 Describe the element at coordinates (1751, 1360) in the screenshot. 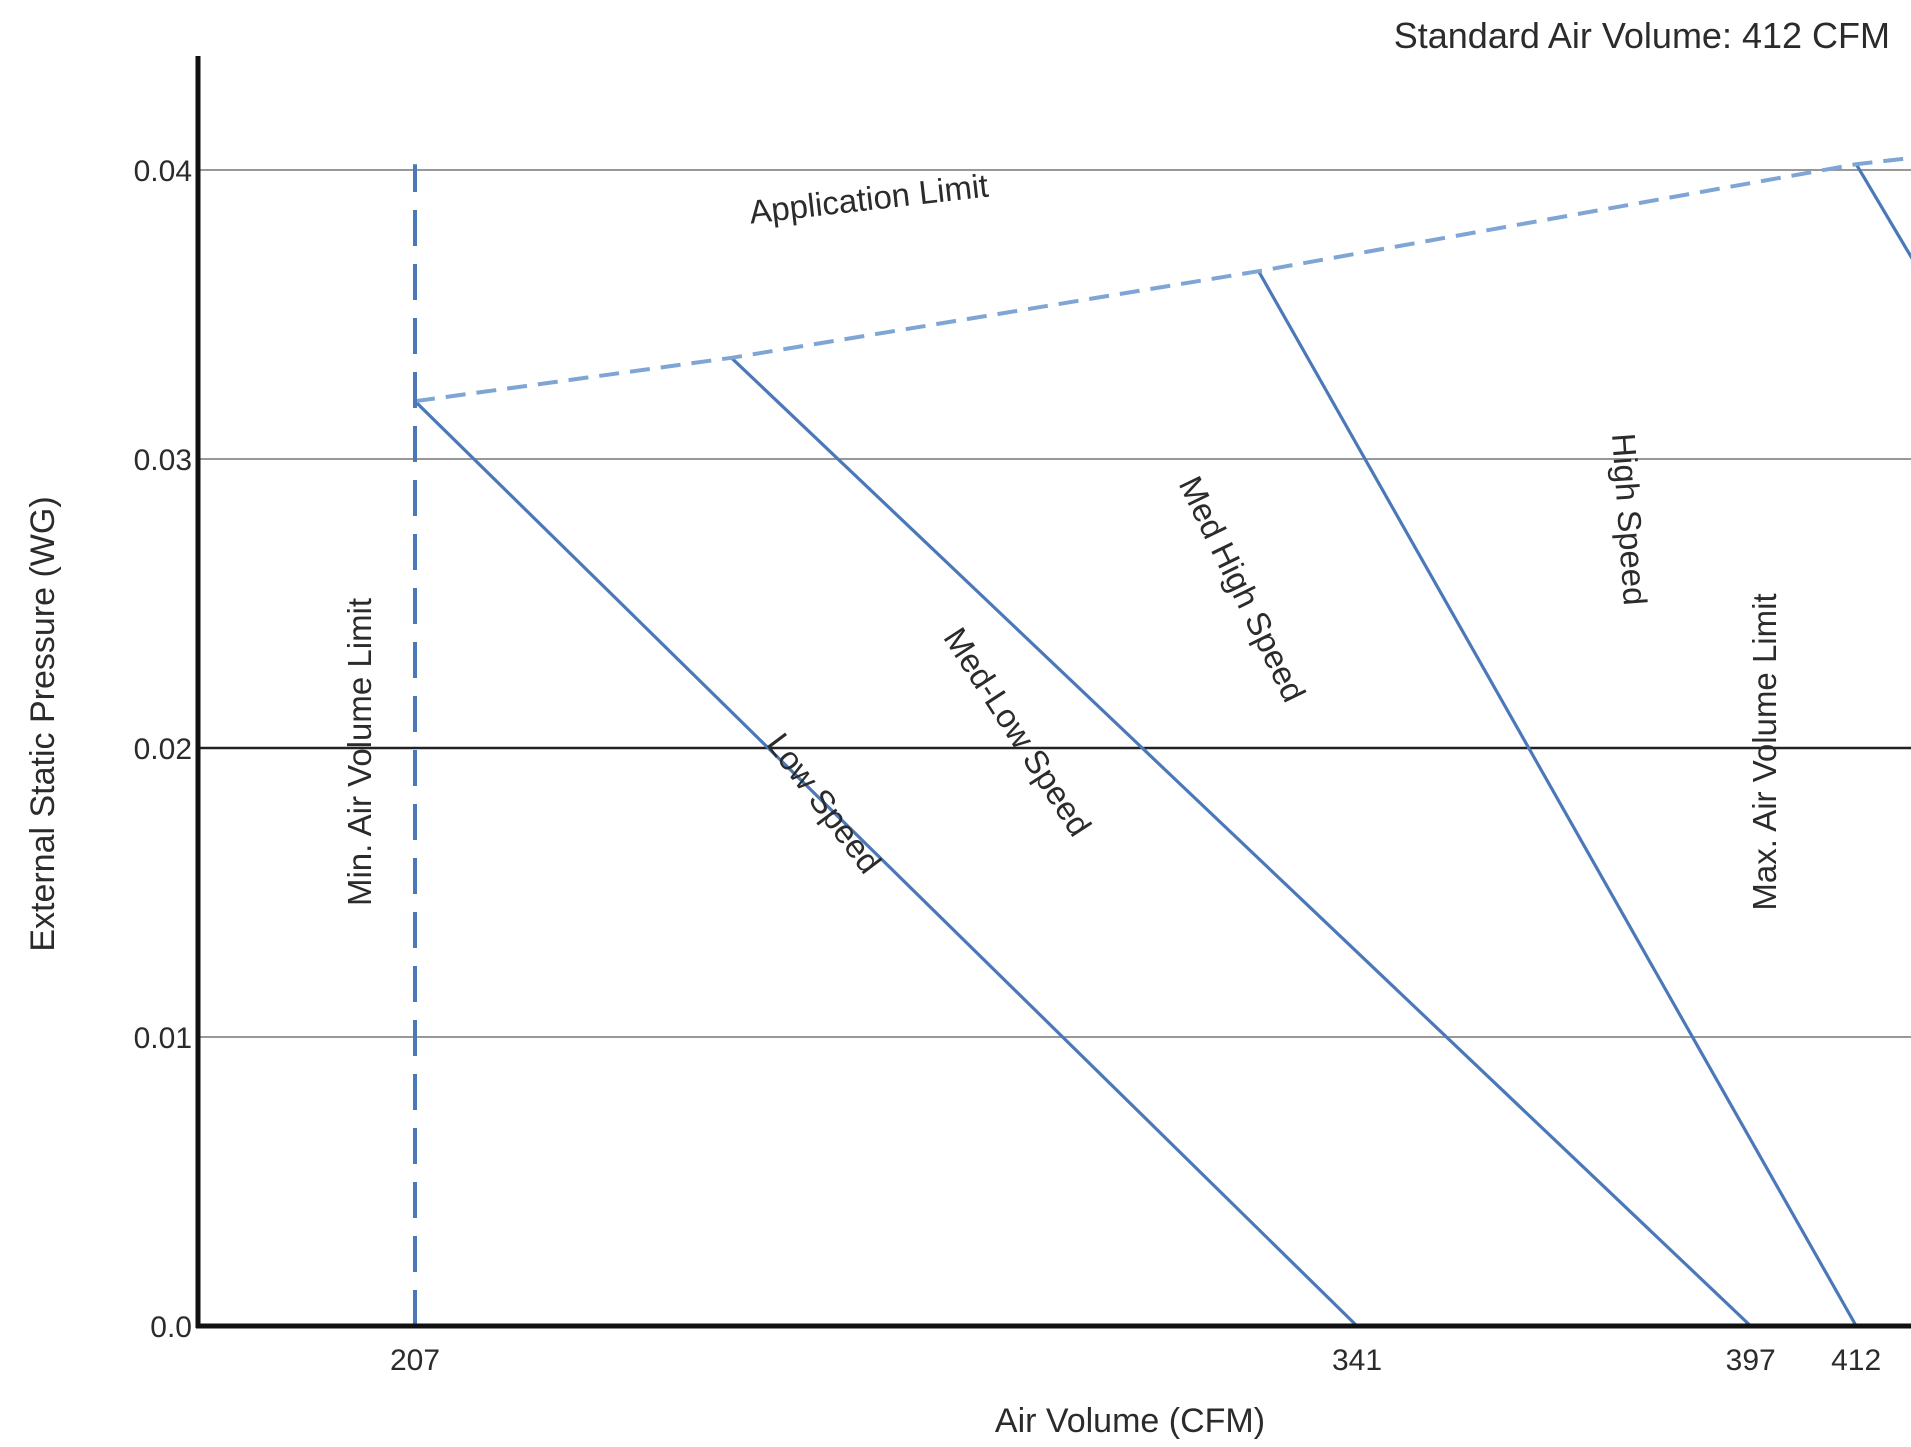

I see `x-tick-label: 397` at that location.